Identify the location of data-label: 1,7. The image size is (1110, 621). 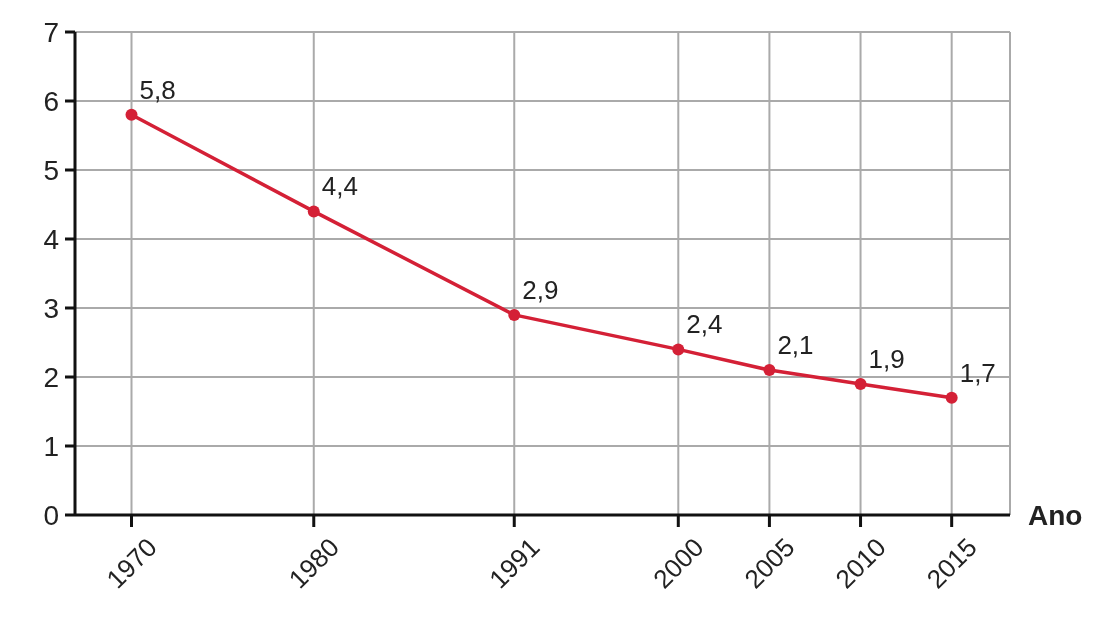
(977, 372).